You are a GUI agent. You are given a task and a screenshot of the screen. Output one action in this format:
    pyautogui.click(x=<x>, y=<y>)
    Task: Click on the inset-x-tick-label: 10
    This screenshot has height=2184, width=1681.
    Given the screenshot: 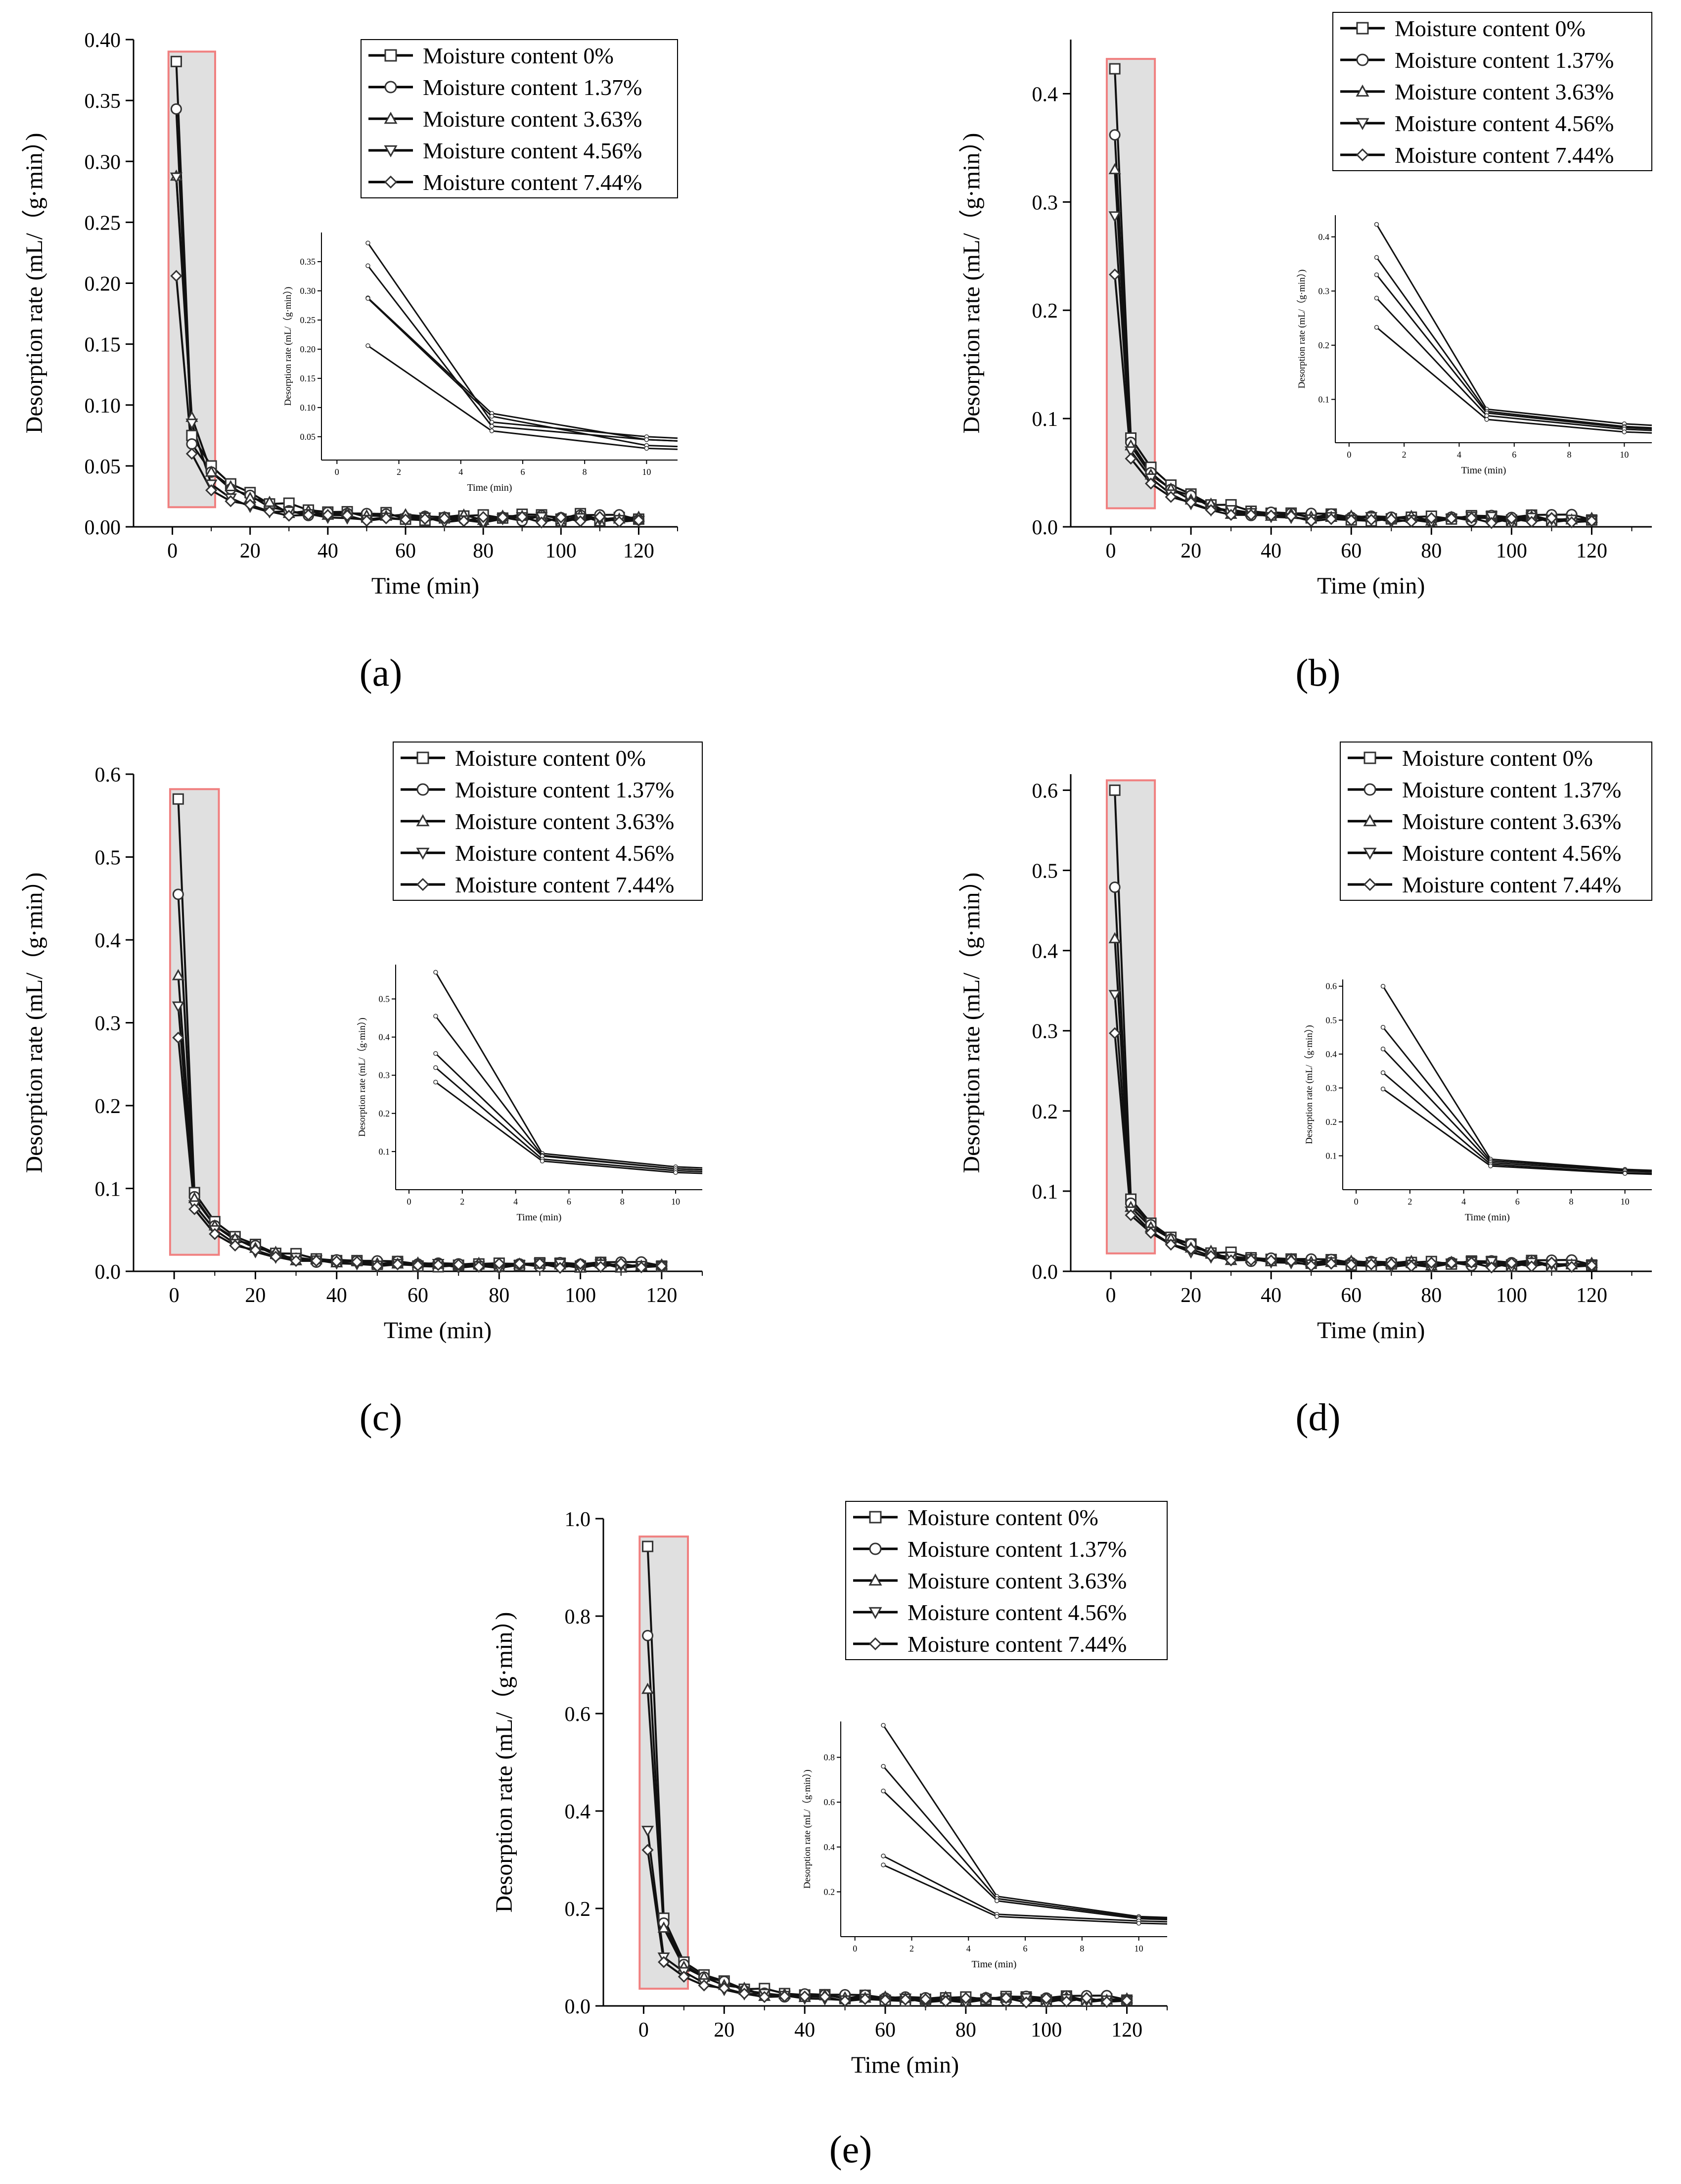 What is the action you would take?
    pyautogui.click(x=1139, y=1948)
    